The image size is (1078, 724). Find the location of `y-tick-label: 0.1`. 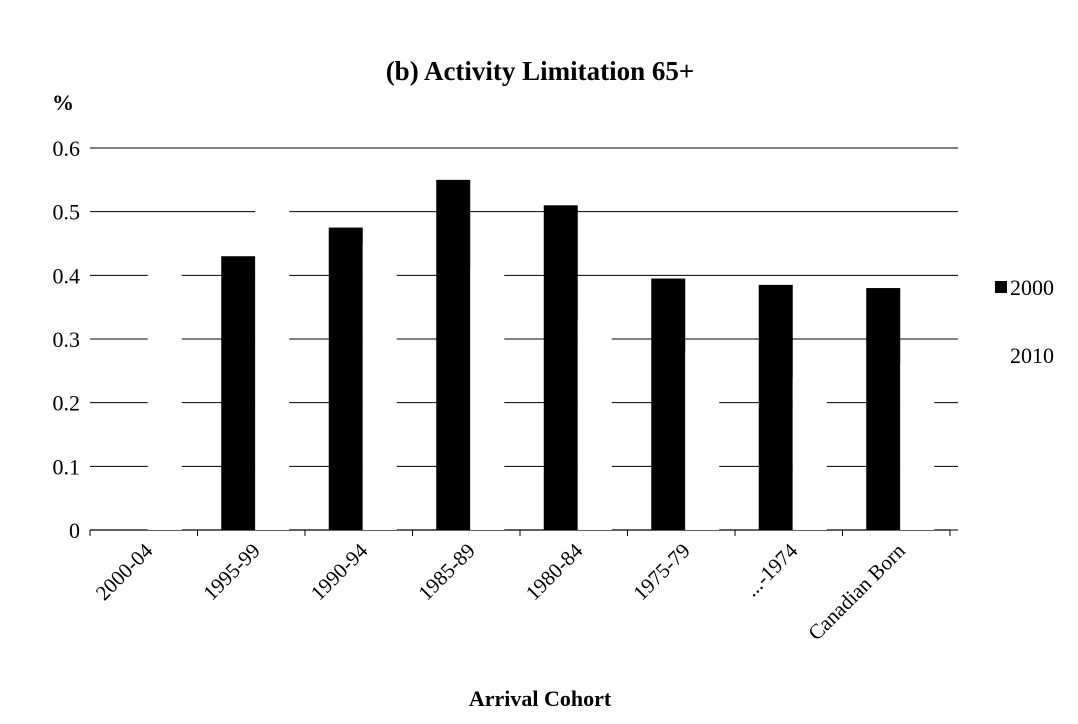

y-tick-label: 0.1 is located at coordinates (67, 466).